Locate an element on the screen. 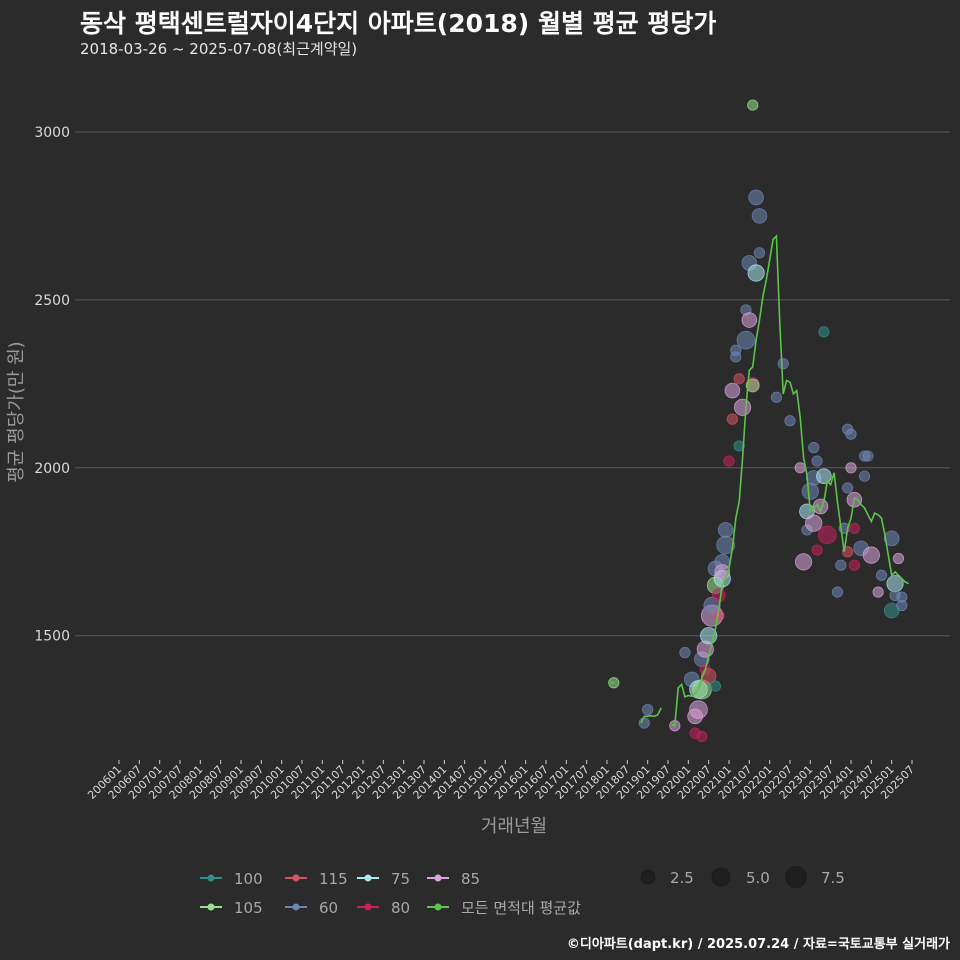 Image resolution: width=960 pixels, height=960 pixels. legend-label: 115 is located at coordinates (333, 879).